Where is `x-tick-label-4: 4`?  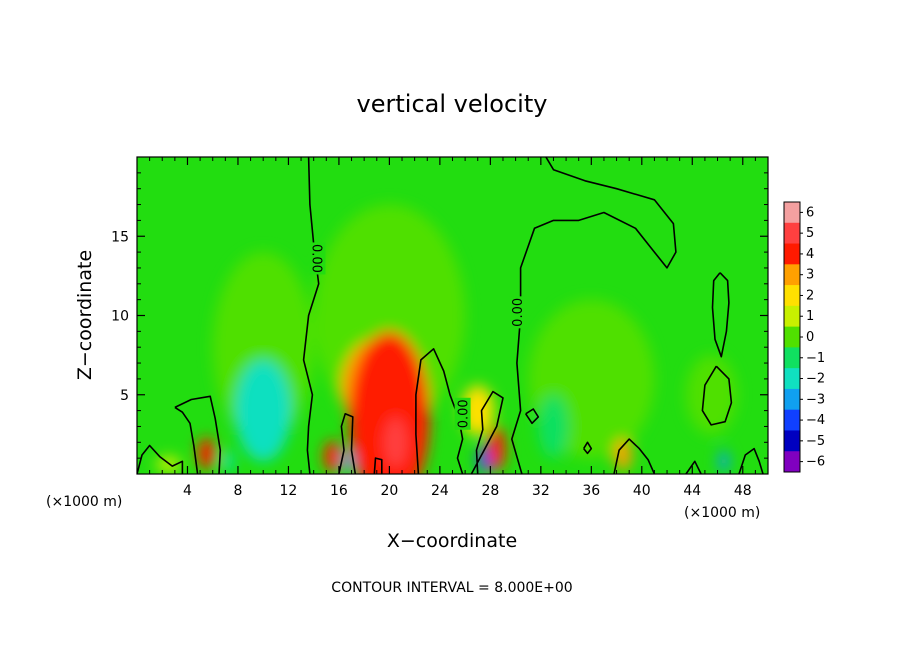 x-tick-label-4: 4 is located at coordinates (187, 491).